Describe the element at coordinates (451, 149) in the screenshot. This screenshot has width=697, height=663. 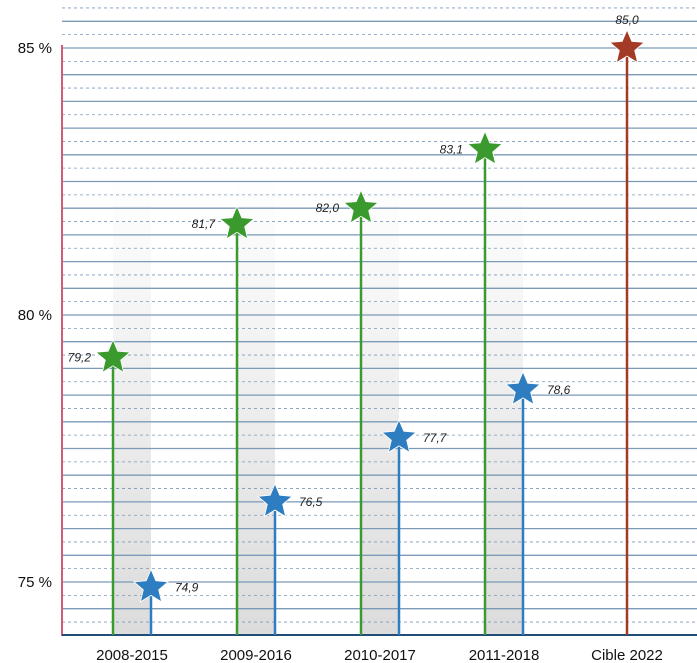
I see `value-label: 83,1` at that location.